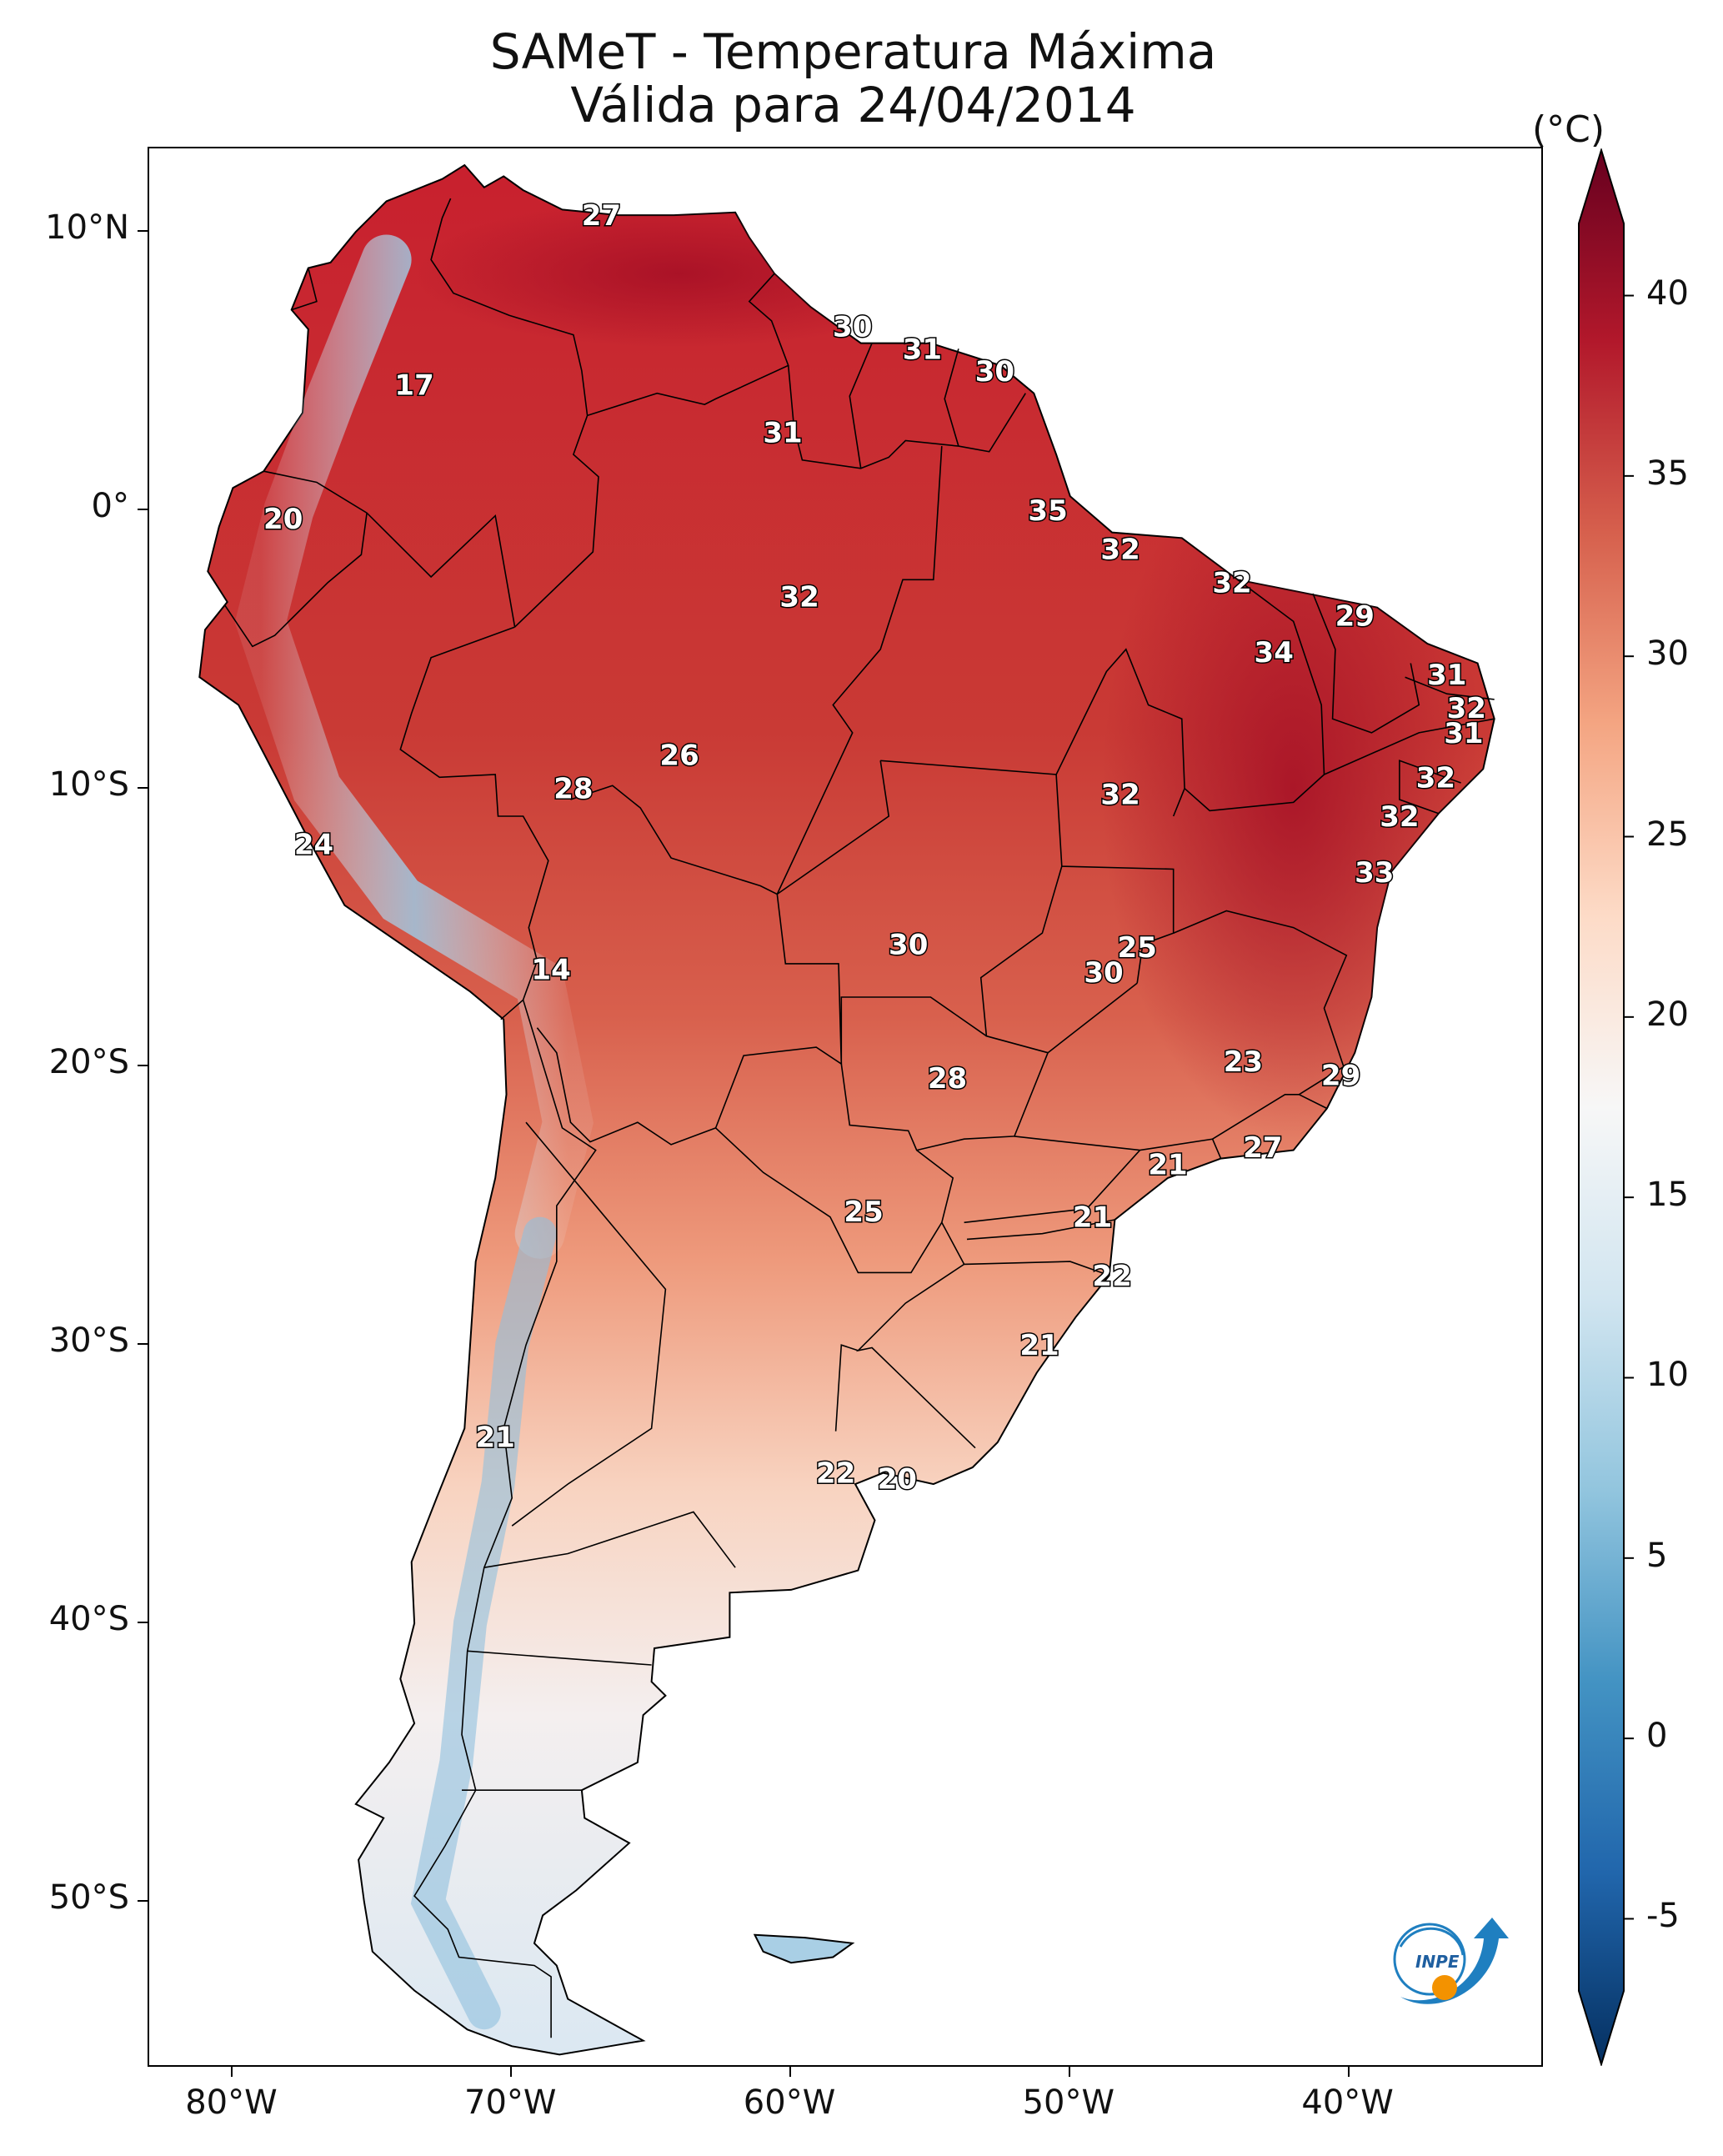  What do you see at coordinates (313, 844) in the screenshot?
I see `station-value-label: 24` at bounding box center [313, 844].